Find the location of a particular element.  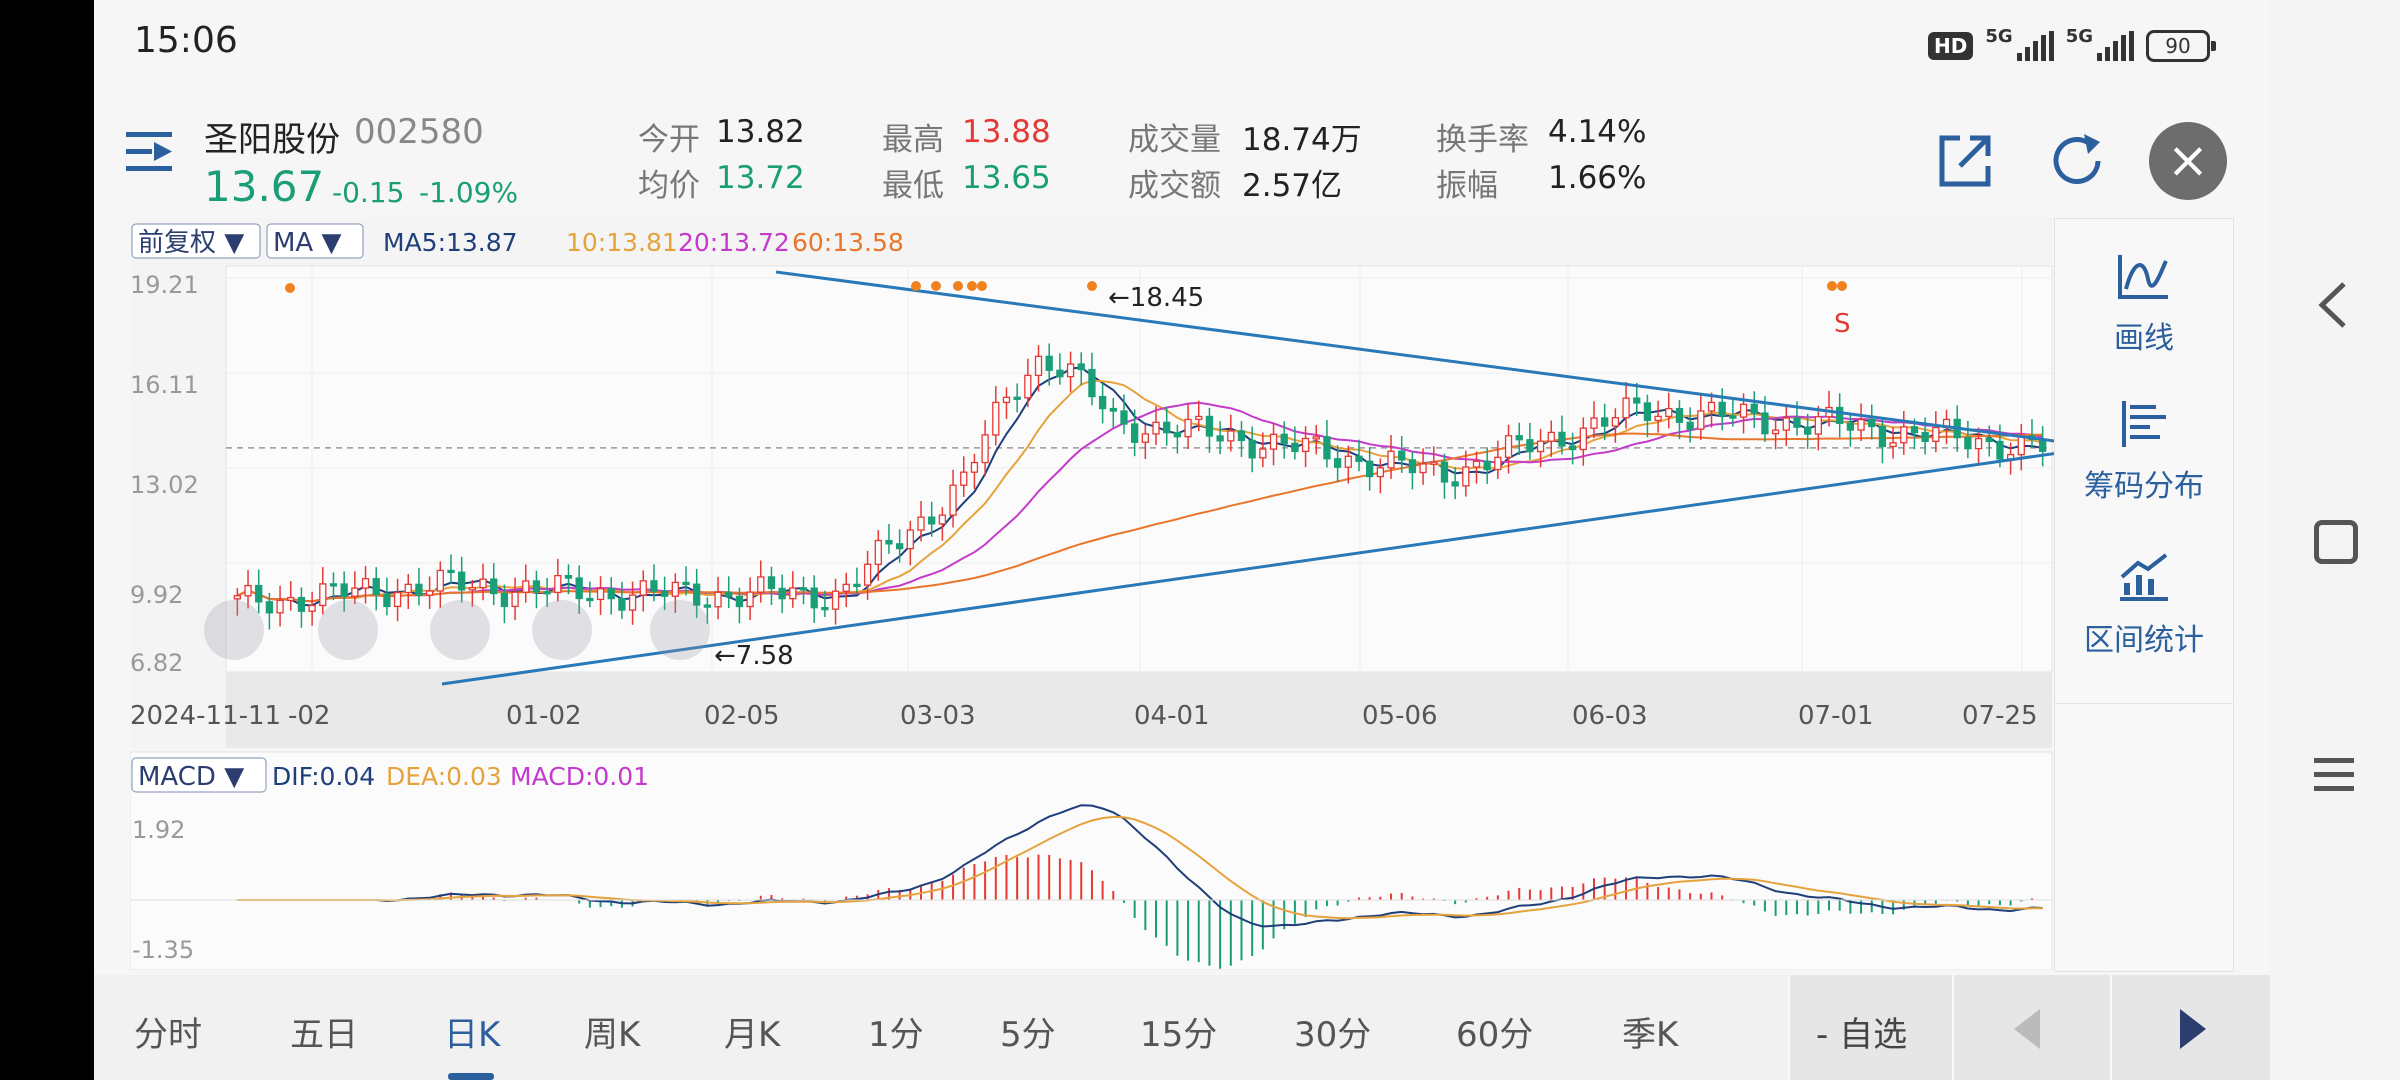

turnover-rate-label: 换手率 is located at coordinates (1482, 140).